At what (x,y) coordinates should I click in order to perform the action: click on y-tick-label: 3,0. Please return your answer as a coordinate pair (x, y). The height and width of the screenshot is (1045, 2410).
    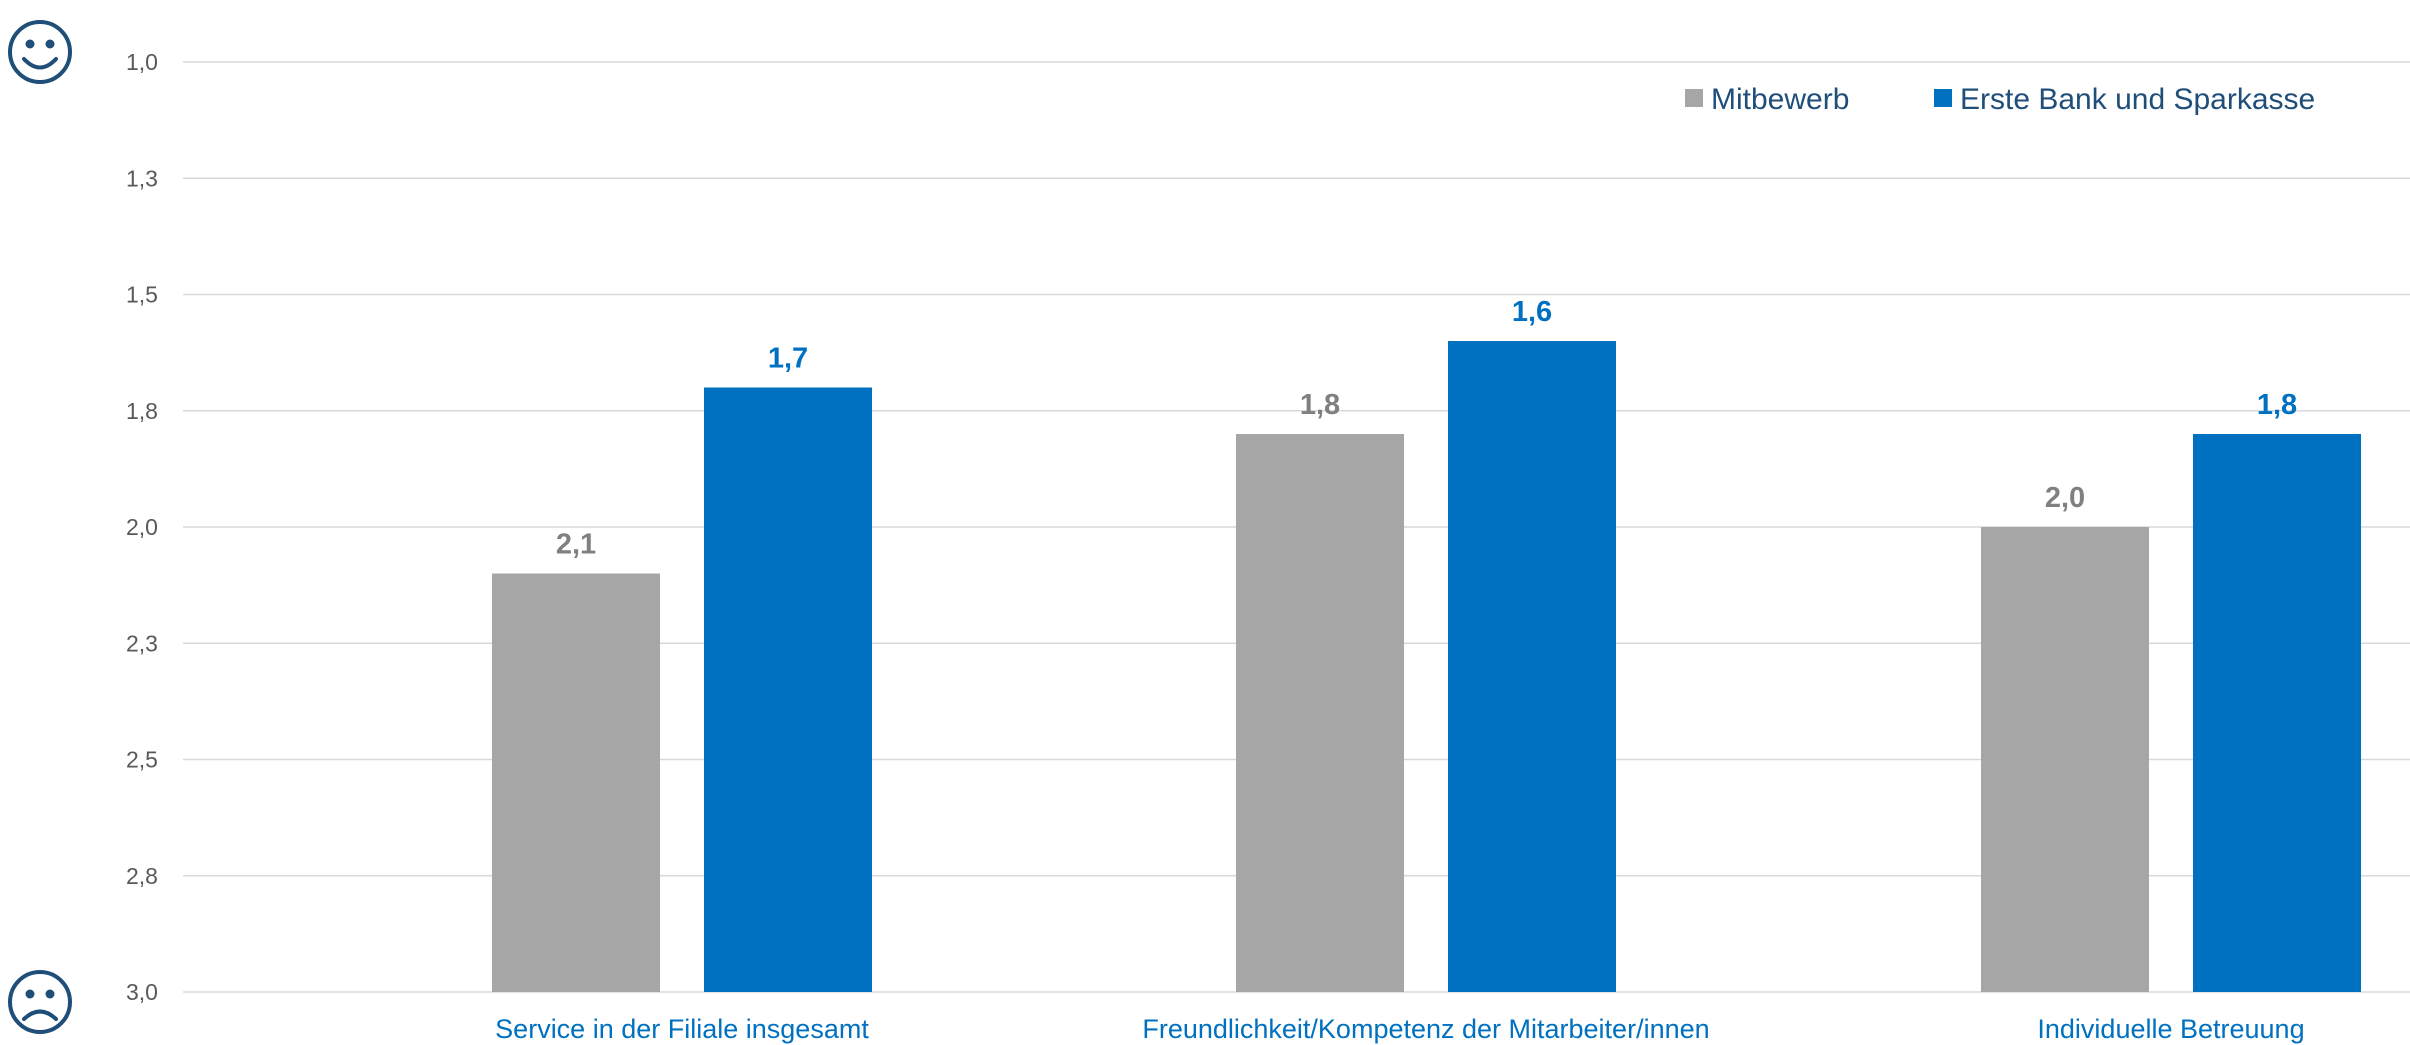
    Looking at the image, I should click on (142, 992).